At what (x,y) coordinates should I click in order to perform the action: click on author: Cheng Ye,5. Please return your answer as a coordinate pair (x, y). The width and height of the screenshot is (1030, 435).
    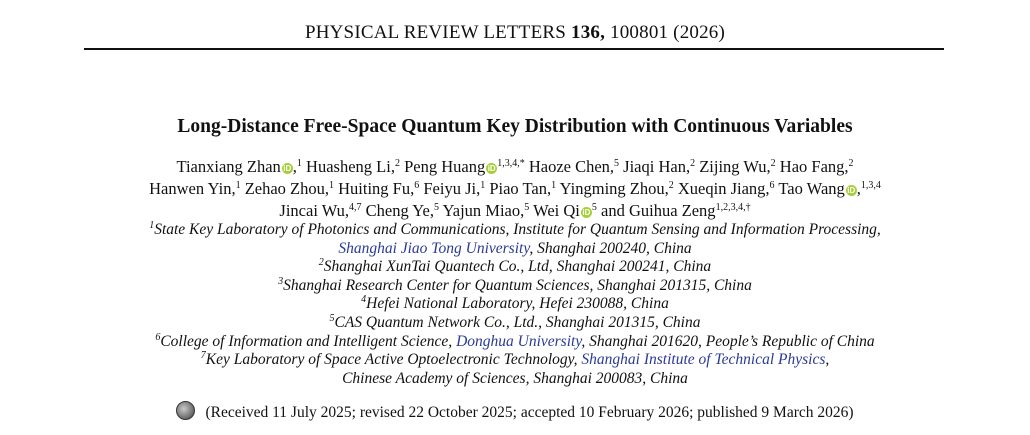
    Looking at the image, I should click on (402, 210).